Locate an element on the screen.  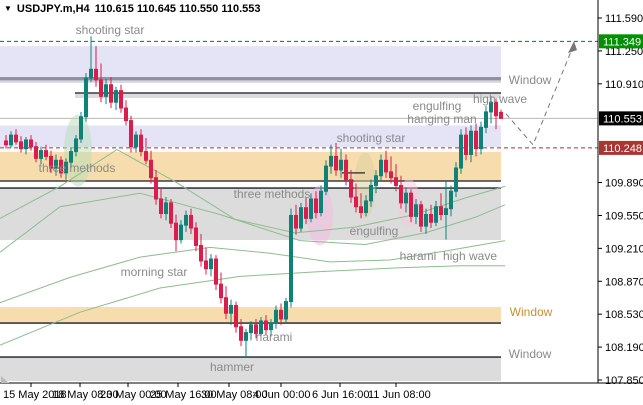
x-axis-label: 11 Jun 08:00 is located at coordinates (399, 395).